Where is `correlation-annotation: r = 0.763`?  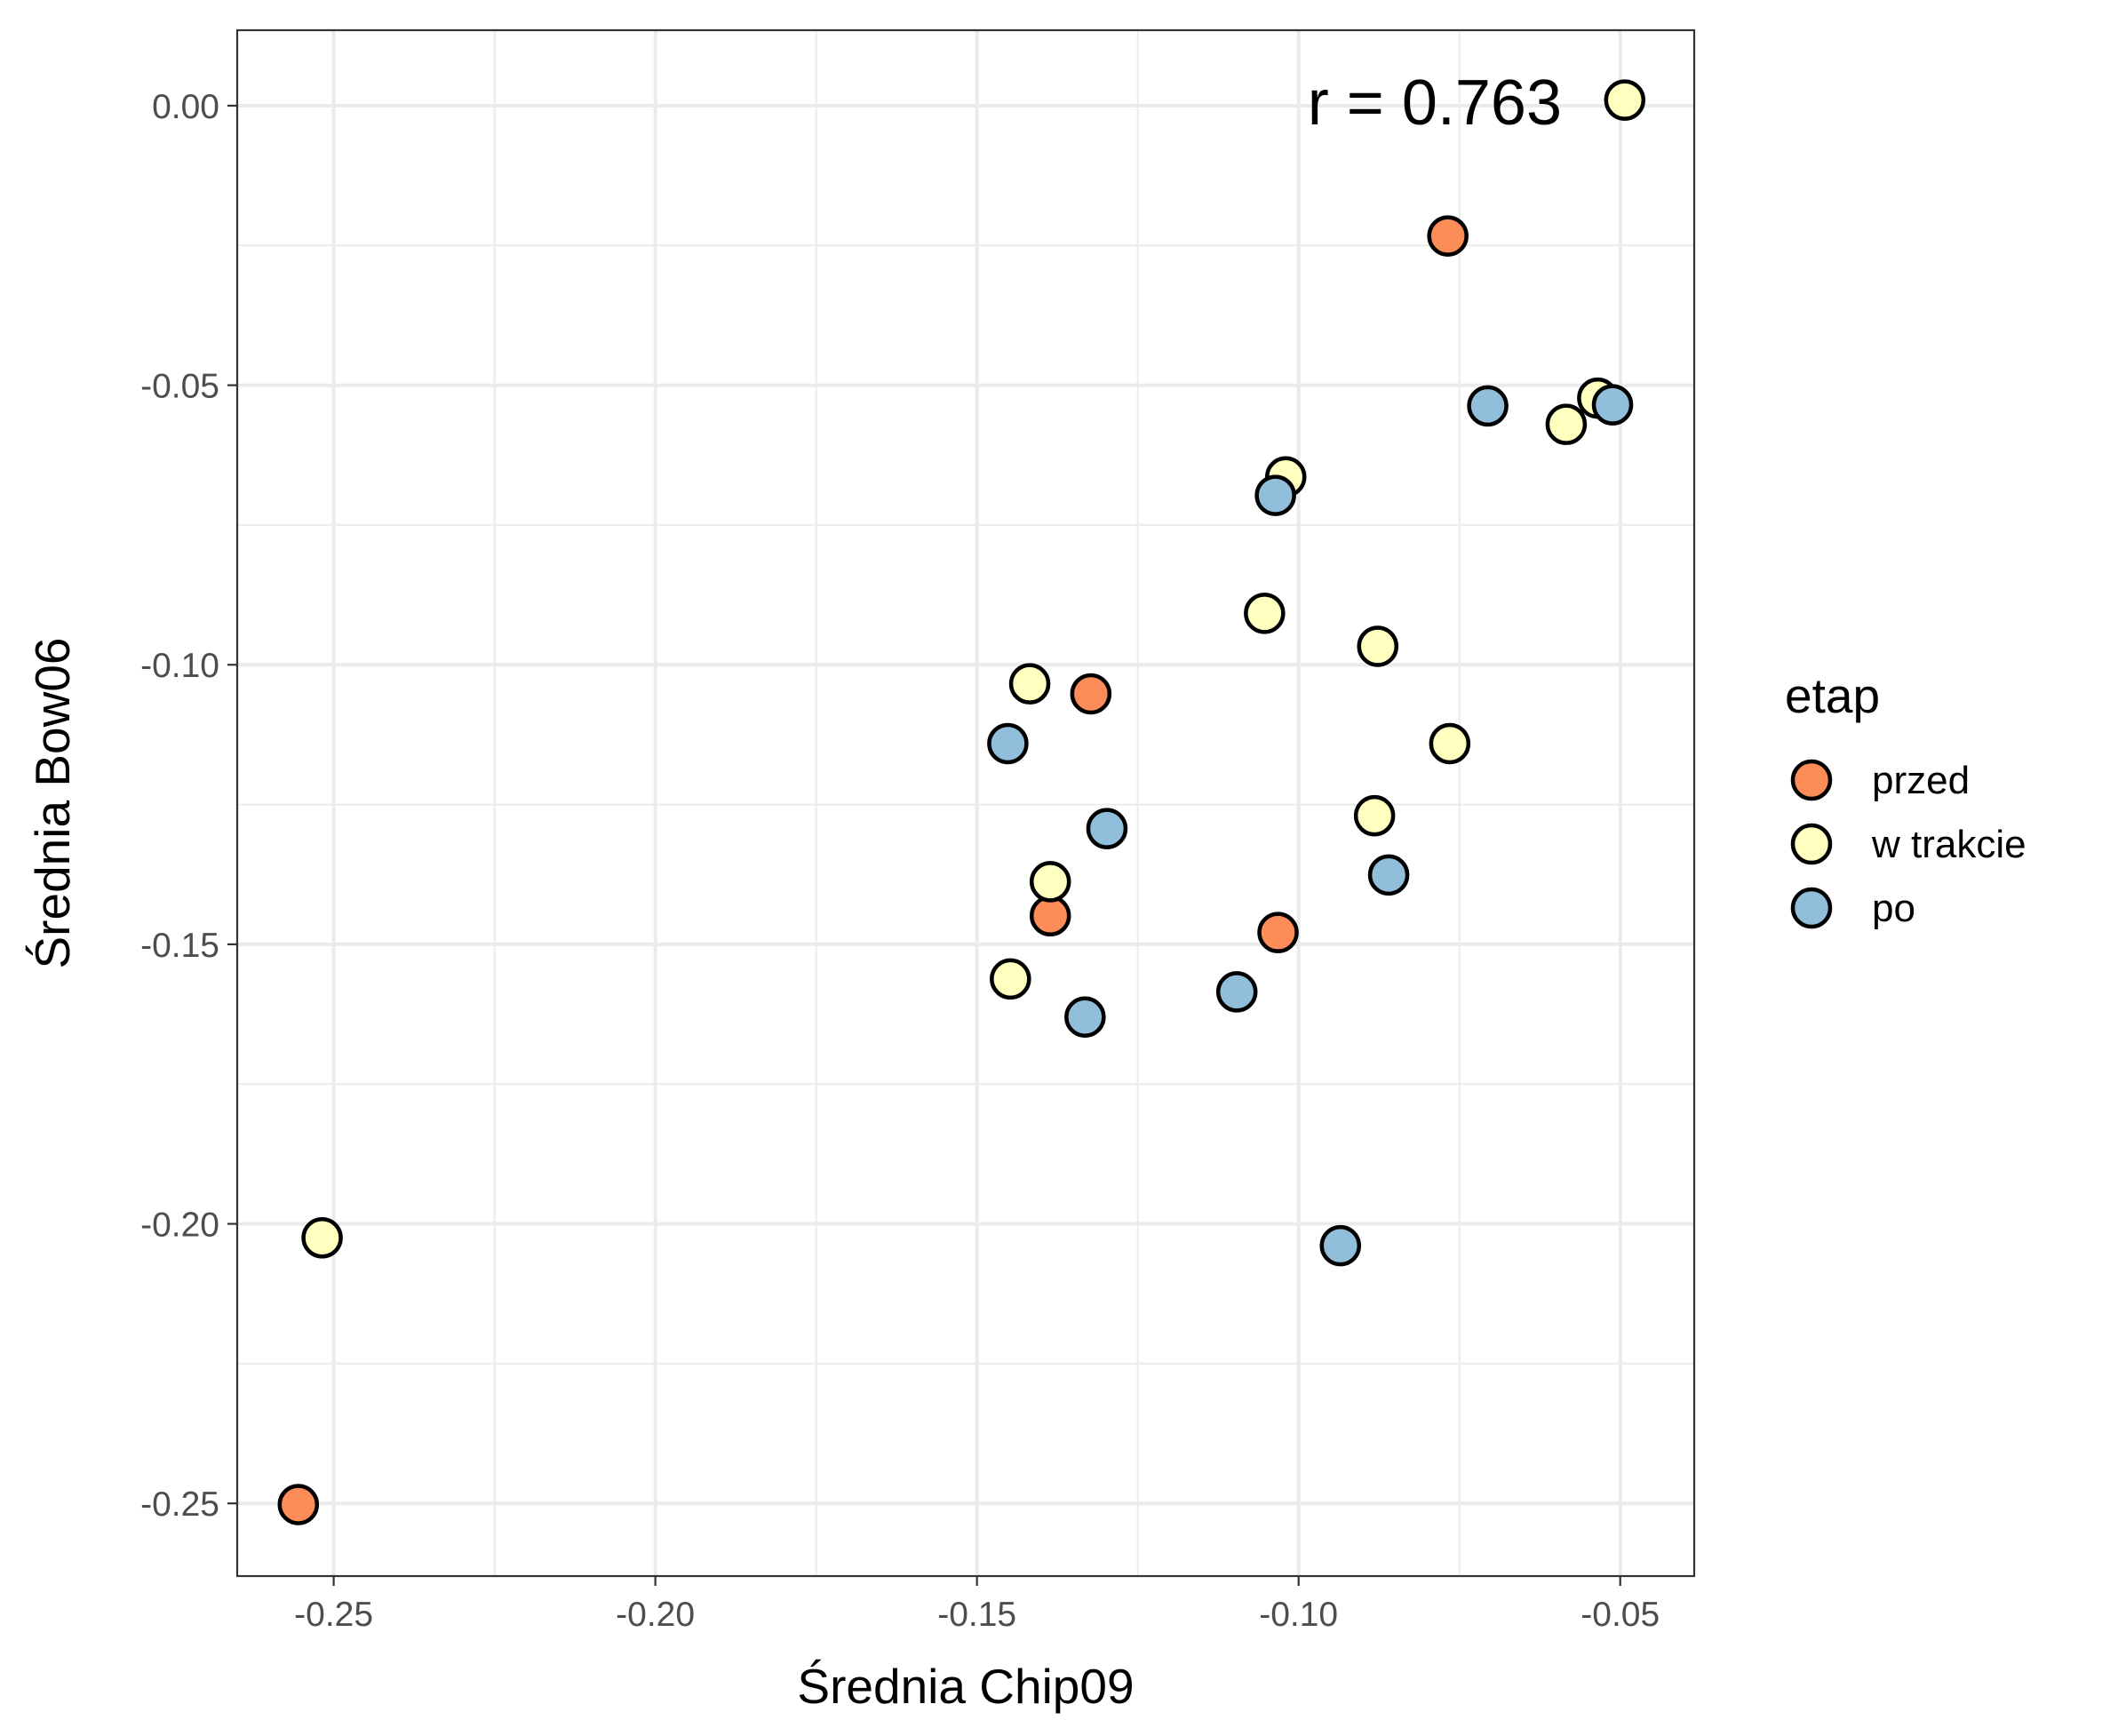
correlation-annotation: r = 0.763 is located at coordinates (1435, 103).